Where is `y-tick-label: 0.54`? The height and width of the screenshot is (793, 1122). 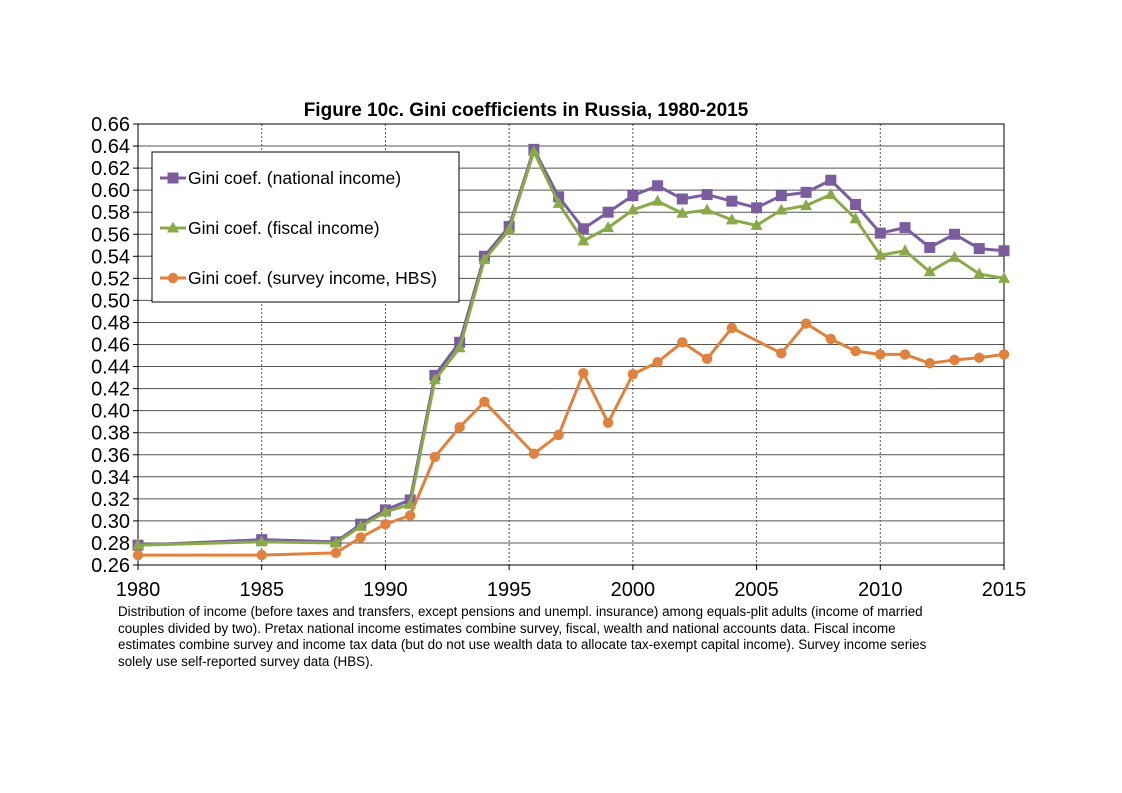
y-tick-label: 0.54 is located at coordinates (110, 257).